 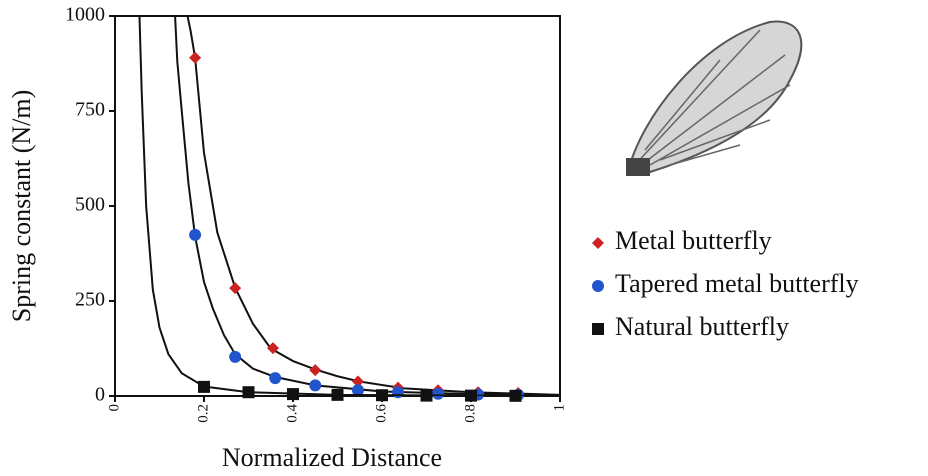 I want to click on y-tick-label: 1000, so click(x=85, y=15).